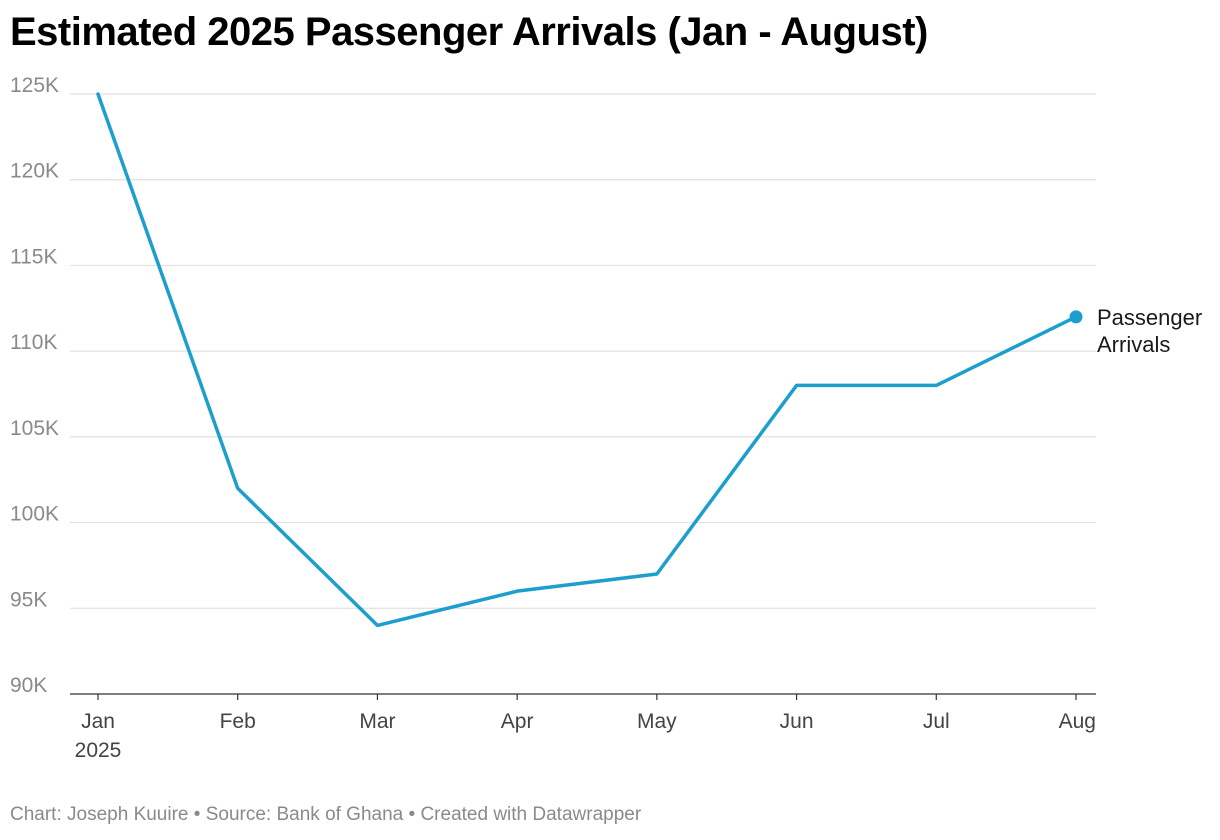 This screenshot has width=1220, height=840. Describe the element at coordinates (585, 728) in the screenshot. I see `x-axis-tick-labels: Jan Feb Mar Apr May Jun Jul Aug 2025` at that location.